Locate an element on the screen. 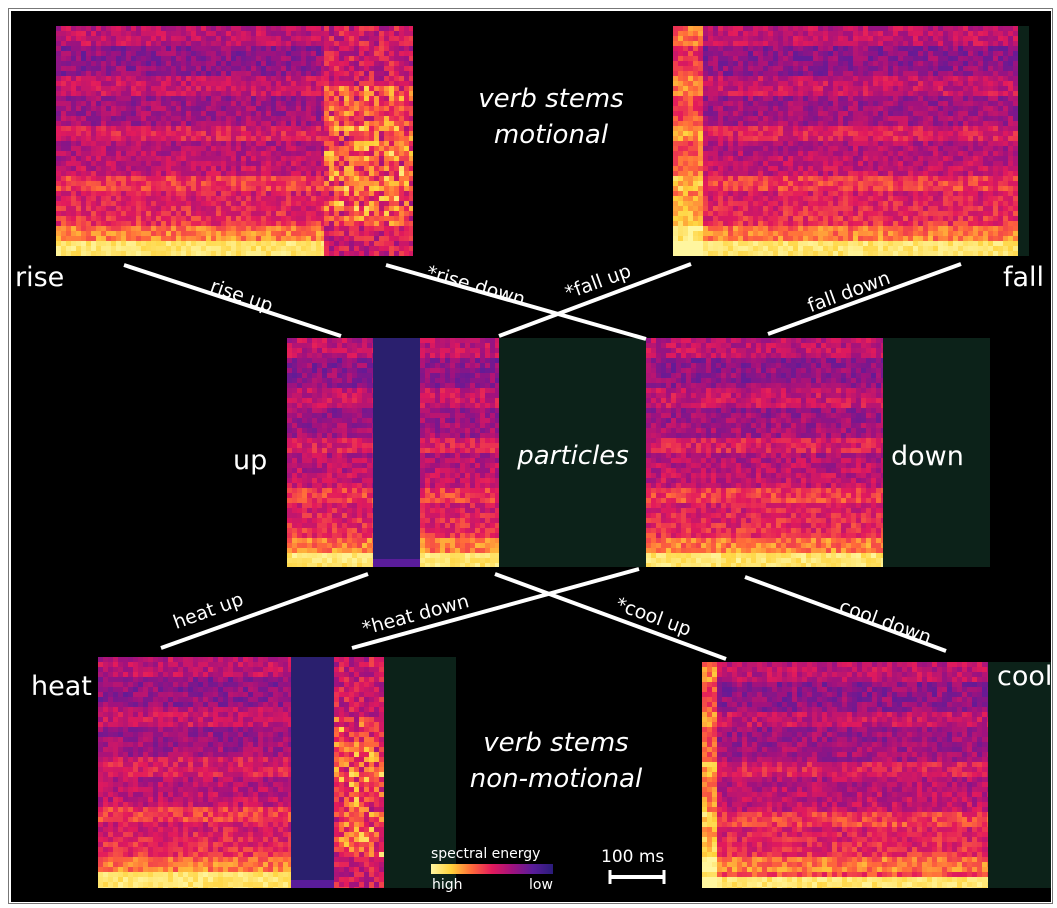  line-heat-down is located at coordinates (495, 608).